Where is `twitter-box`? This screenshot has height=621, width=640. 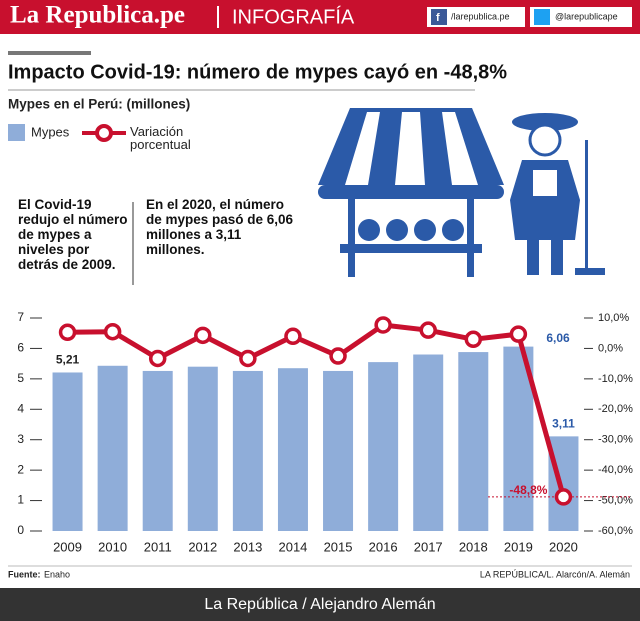 twitter-box is located at coordinates (581, 17).